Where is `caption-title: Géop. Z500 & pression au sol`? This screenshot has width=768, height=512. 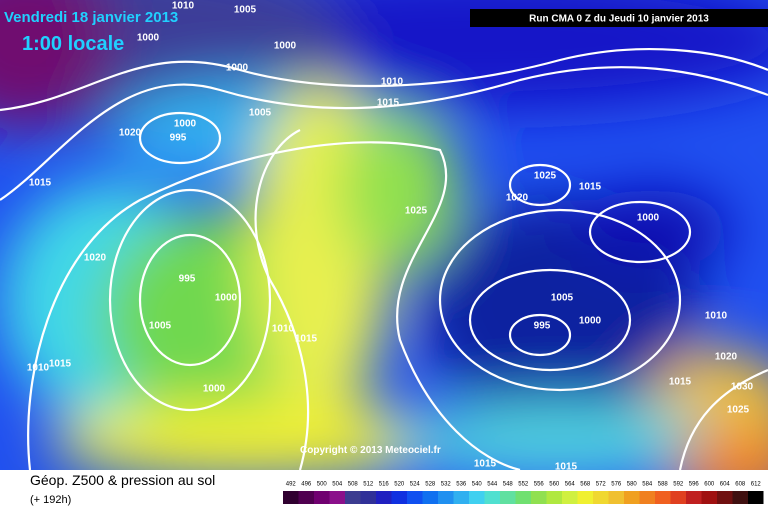 caption-title: Géop. Z500 & pression au sol is located at coordinates (122, 480).